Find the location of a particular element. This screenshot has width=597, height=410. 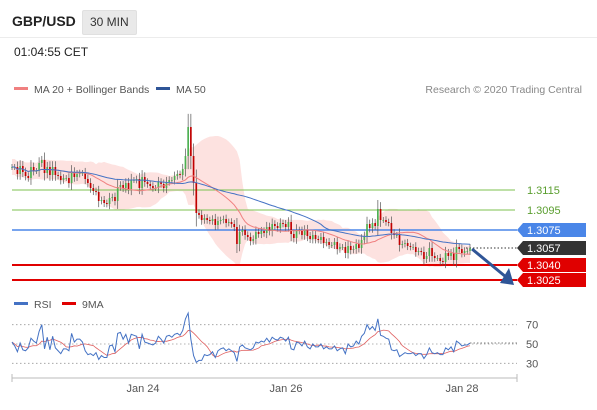

price-tags: 1.3115 1.3095 1.3075 1.3057 1.3040 1.3025 is located at coordinates (551, 236).